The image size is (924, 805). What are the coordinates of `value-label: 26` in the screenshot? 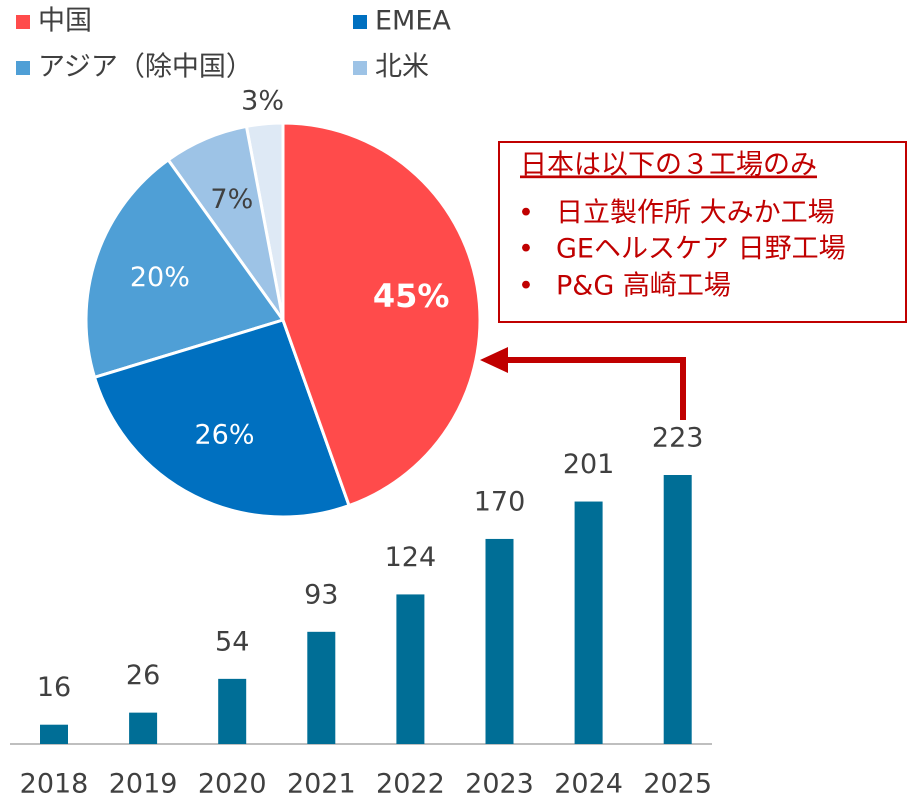 It's located at (143, 675).